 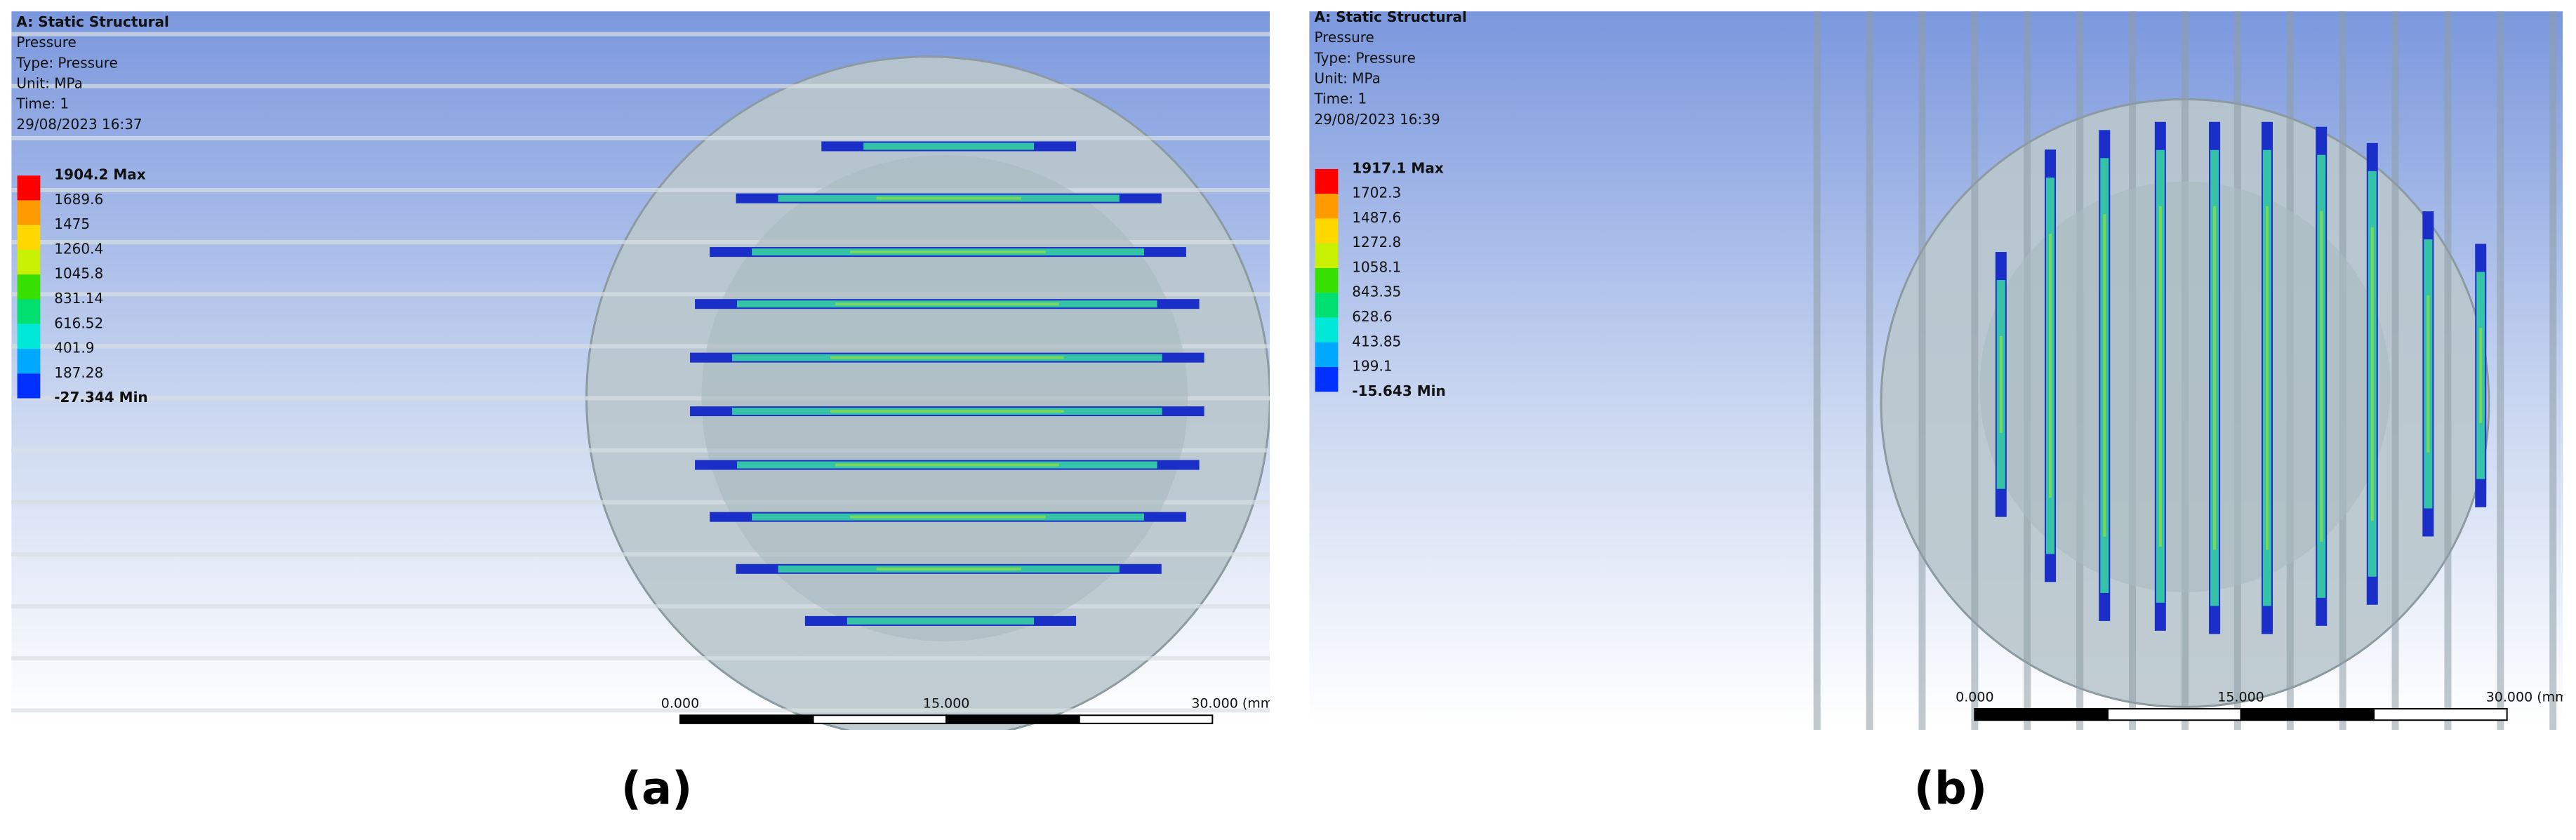 I want to click on legend-label: 199.1, so click(x=1372, y=366).